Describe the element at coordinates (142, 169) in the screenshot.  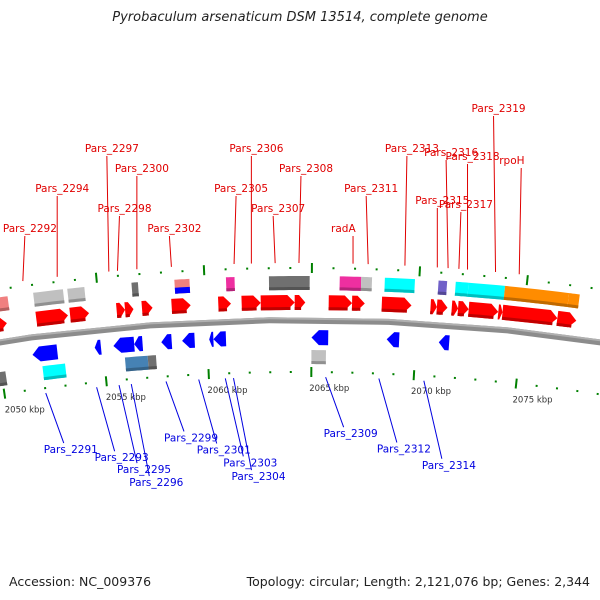
I see `gene-label-top: Pars_2300` at that location.